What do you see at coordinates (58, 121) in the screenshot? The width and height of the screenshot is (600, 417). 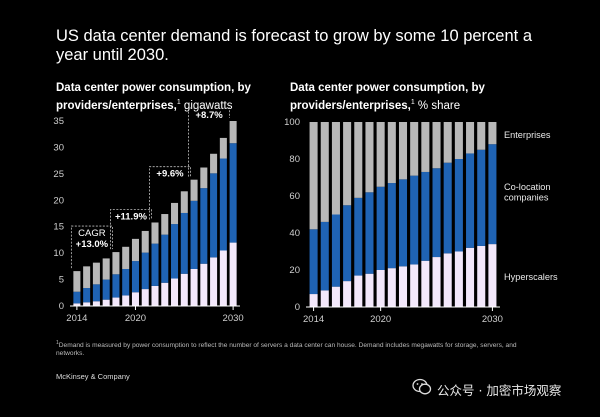 I see `y-tick-label: 35` at bounding box center [58, 121].